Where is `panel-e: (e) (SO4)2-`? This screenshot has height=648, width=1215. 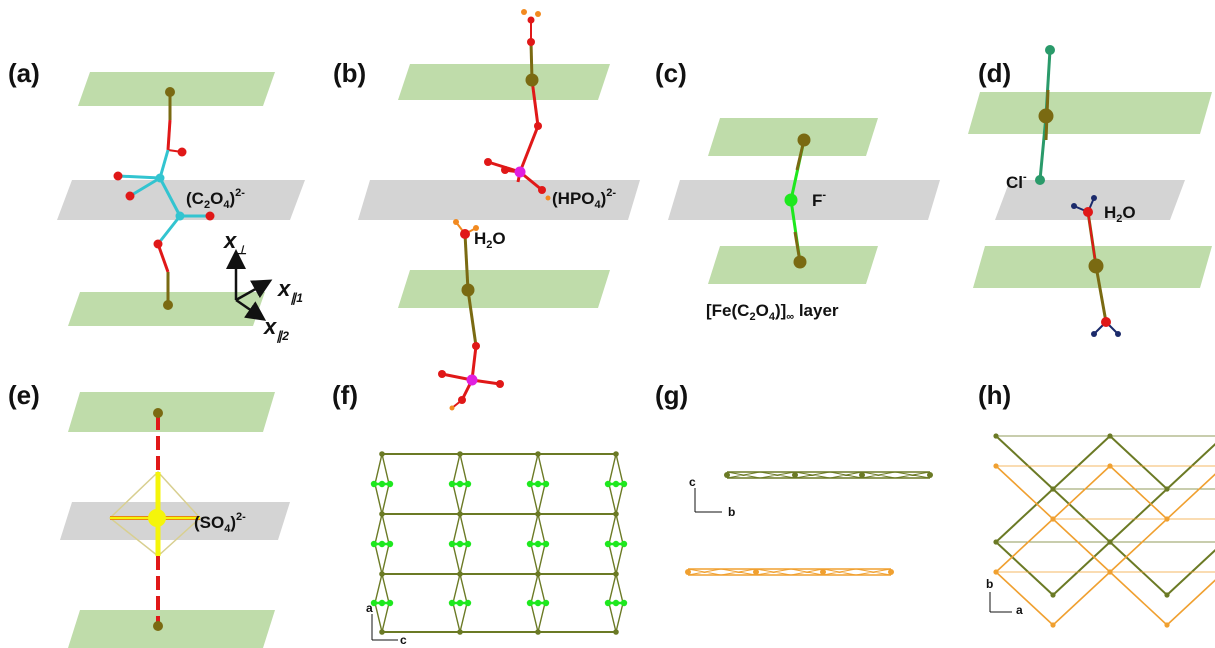 panel-e: (e) (SO4)2- is located at coordinates (149, 514).